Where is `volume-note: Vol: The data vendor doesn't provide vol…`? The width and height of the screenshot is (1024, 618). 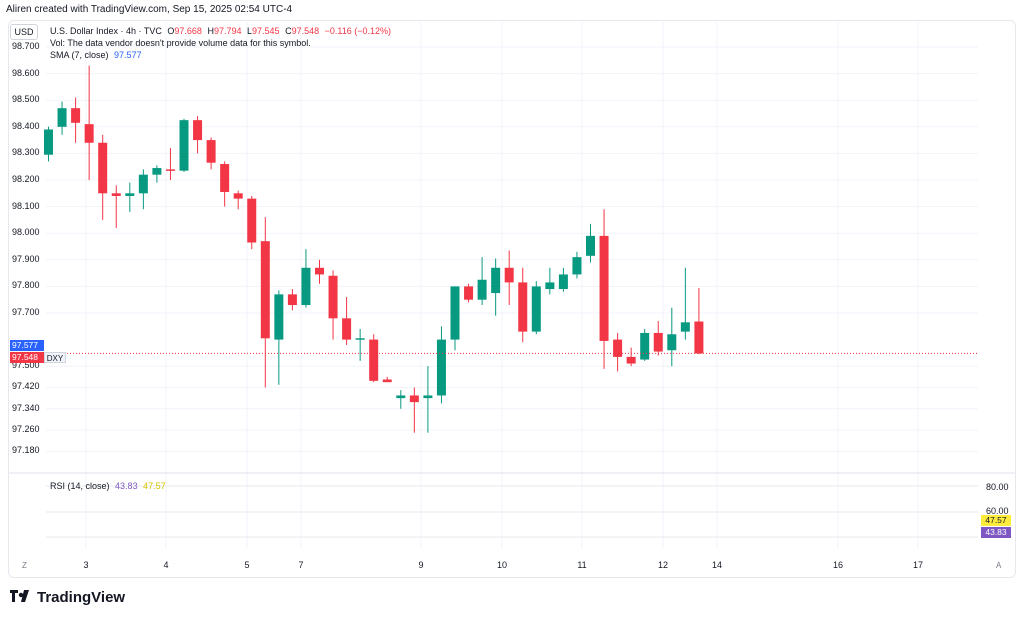 volume-note: Vol: The data vendor doesn't provide vol… is located at coordinates (180, 43).